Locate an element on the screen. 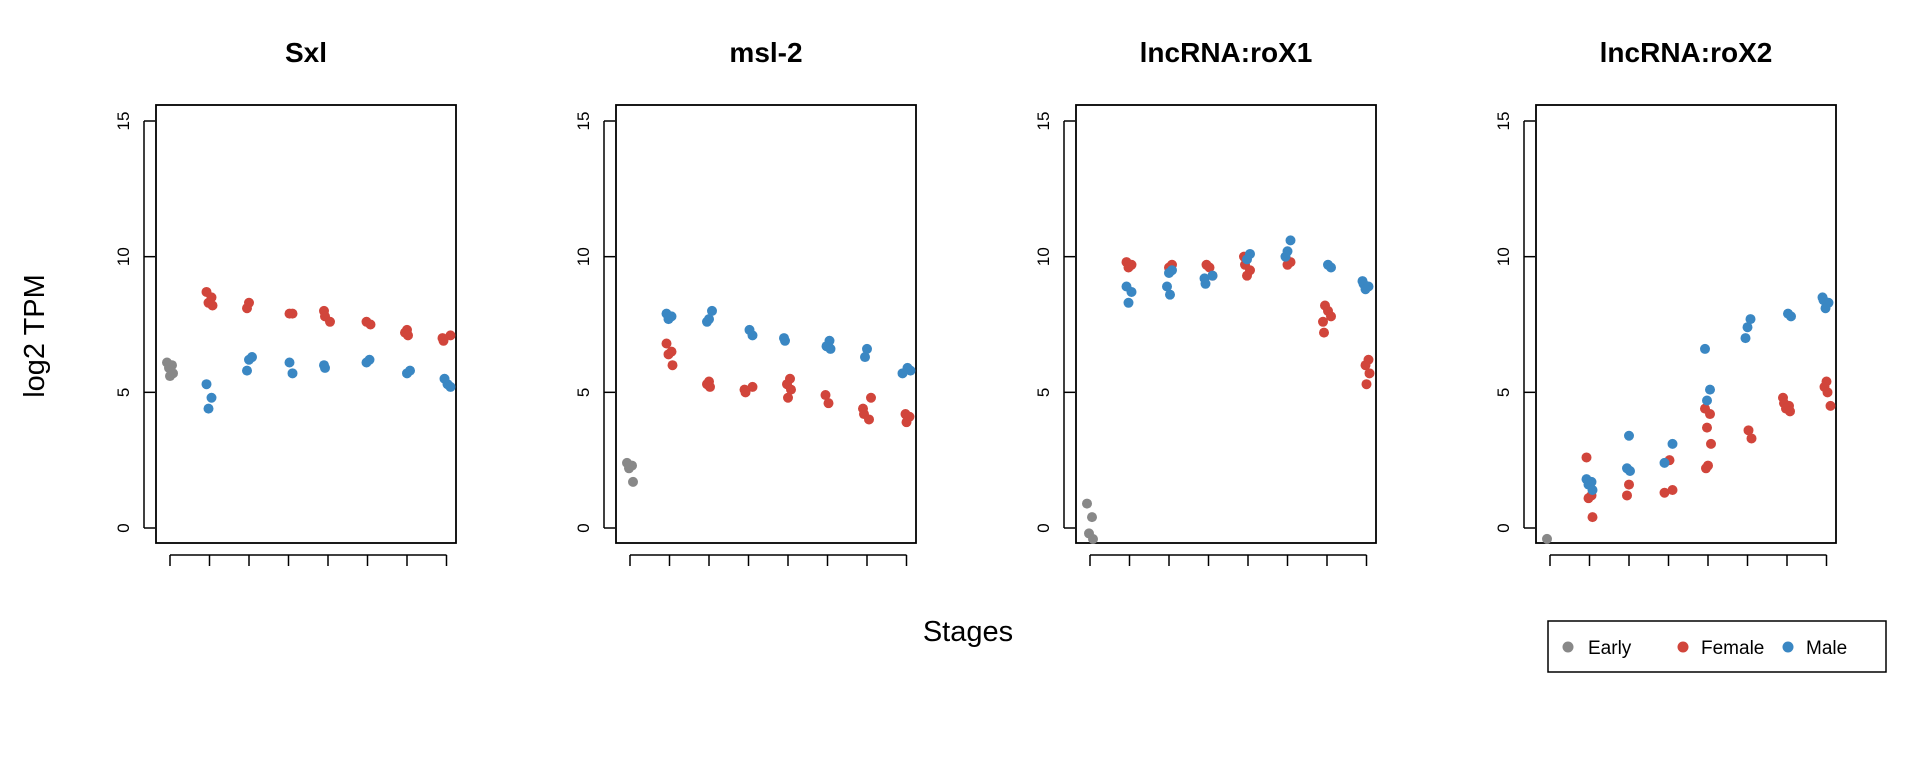 The width and height of the screenshot is (1920, 768). panel-title: lncRNA:roX2 is located at coordinates (1686, 52).